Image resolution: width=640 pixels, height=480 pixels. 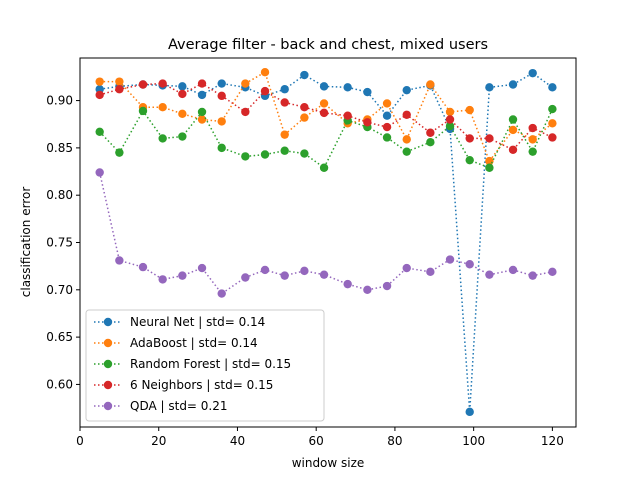 I want to click on y-tick-label: 0.60, so click(x=59, y=384).